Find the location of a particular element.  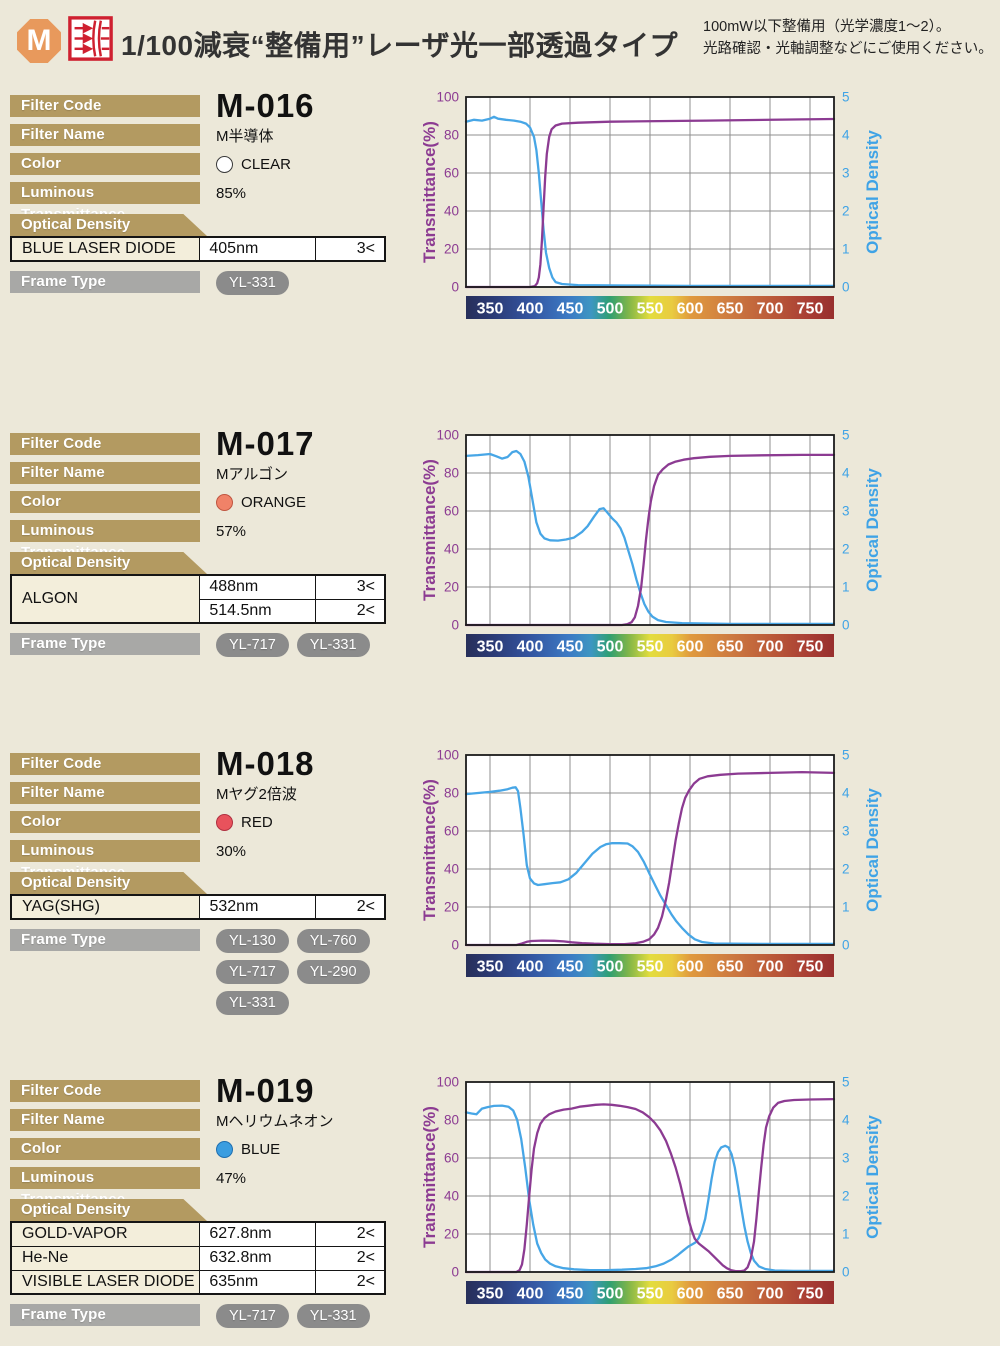

svg-text: 80 is located at coordinates (451, 793).